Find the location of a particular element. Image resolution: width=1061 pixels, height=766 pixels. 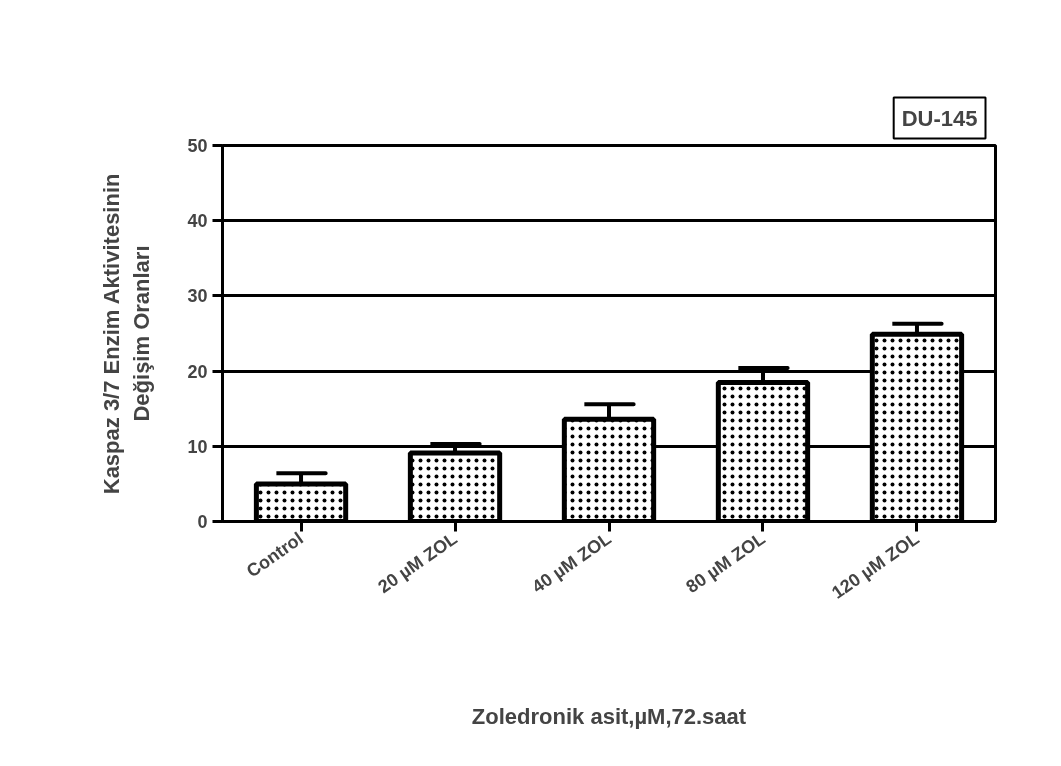

y-tick-label: 30 is located at coordinates (197, 296).